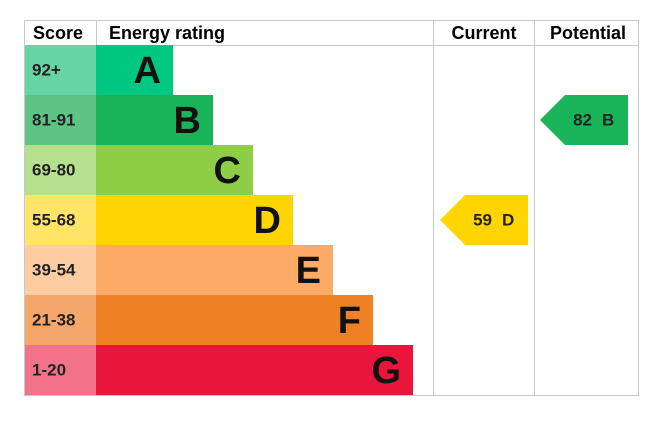  What do you see at coordinates (46, 70) in the screenshot?
I see `score-label: 92+` at bounding box center [46, 70].